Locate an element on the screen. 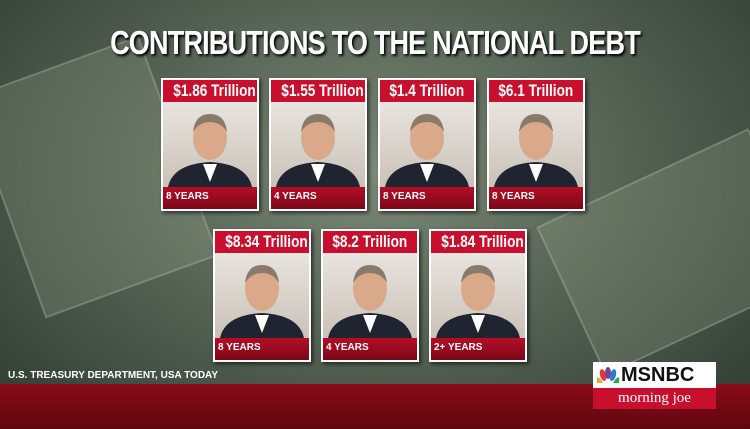  amount: $1.4 Trillion is located at coordinates (427, 90).